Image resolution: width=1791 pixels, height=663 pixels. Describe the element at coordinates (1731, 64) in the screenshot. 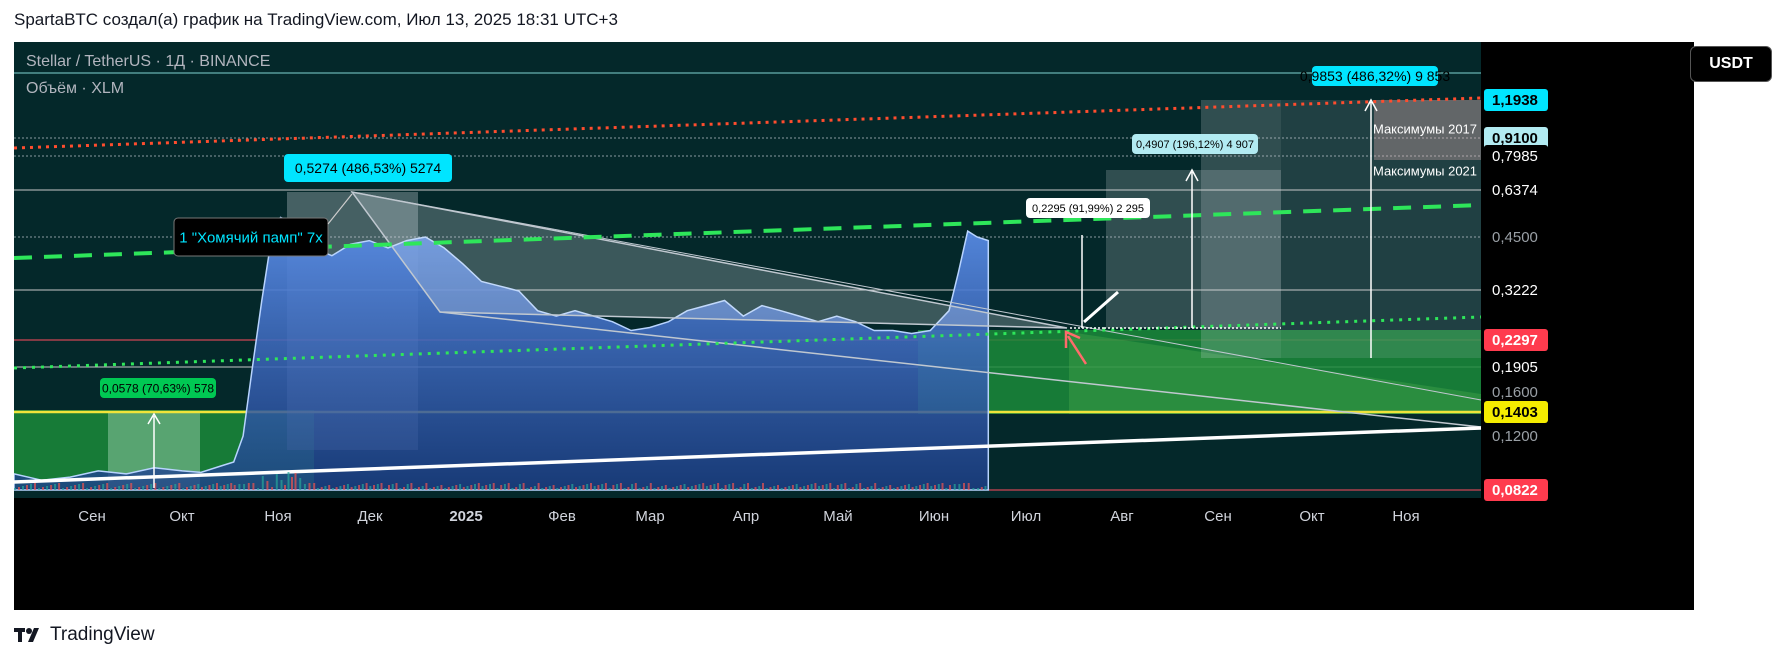

I see `currency-button: USDT` at that location.